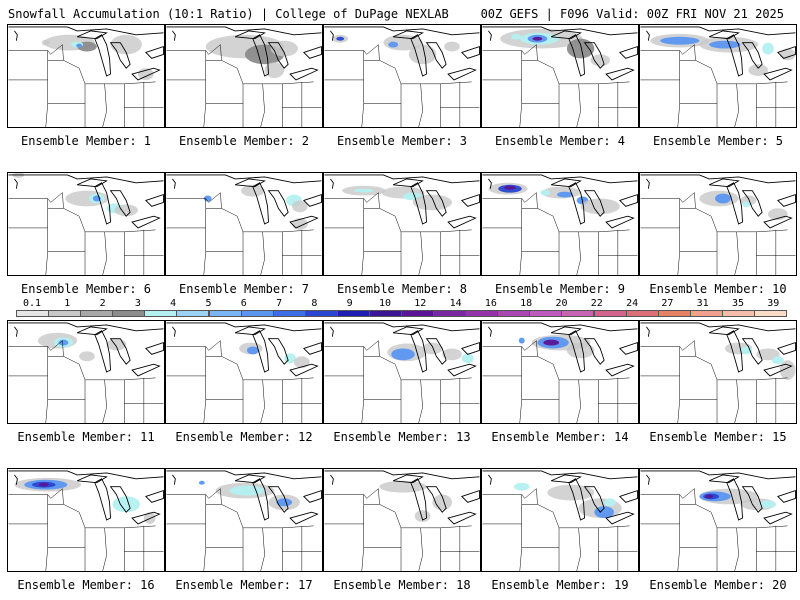 The image size is (800, 600). What do you see at coordinates (490, 303) in the screenshot?
I see `legend-tick-label: 16` at bounding box center [490, 303].